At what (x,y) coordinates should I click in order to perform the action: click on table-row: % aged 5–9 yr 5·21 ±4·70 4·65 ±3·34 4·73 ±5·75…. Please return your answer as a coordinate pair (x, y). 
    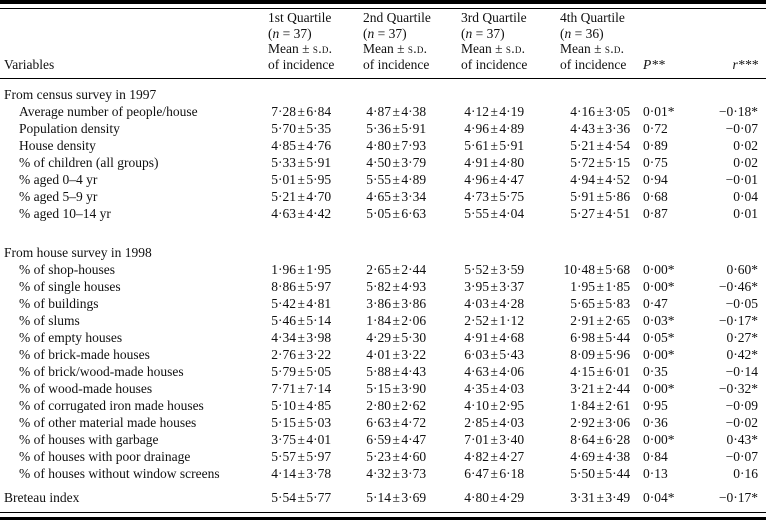
    Looking at the image, I should click on (383, 196).